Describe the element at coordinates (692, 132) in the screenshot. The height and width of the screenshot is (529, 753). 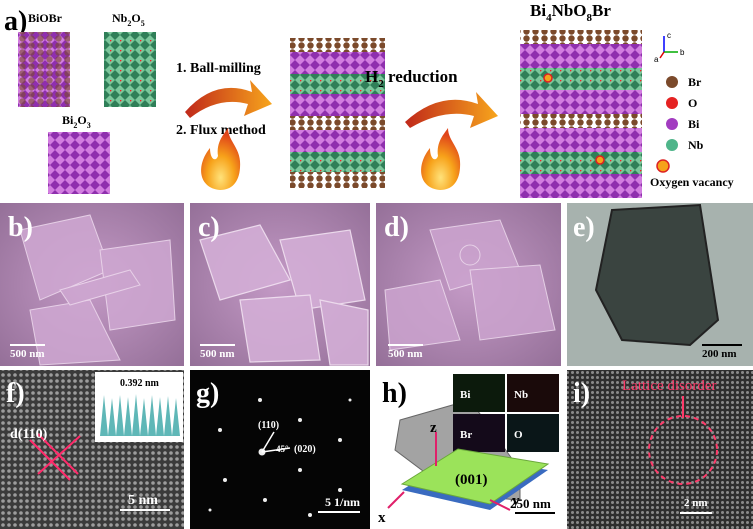
I see `legend: Br O Bi Nb Oxygen vacancy` at that location.